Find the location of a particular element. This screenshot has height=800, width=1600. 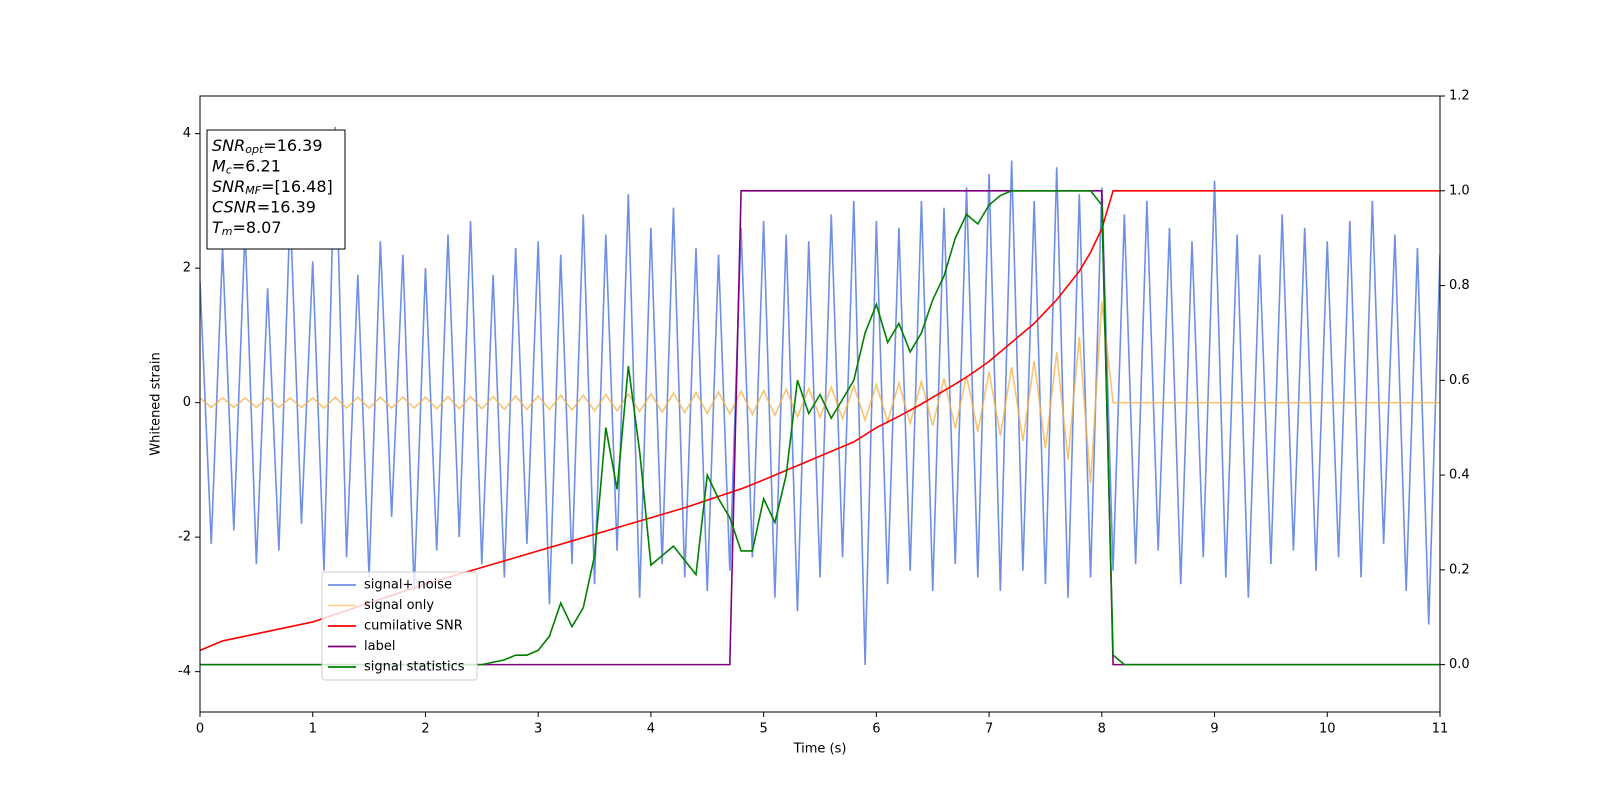

y-axis-label: Whitened strain is located at coordinates (156, 403).